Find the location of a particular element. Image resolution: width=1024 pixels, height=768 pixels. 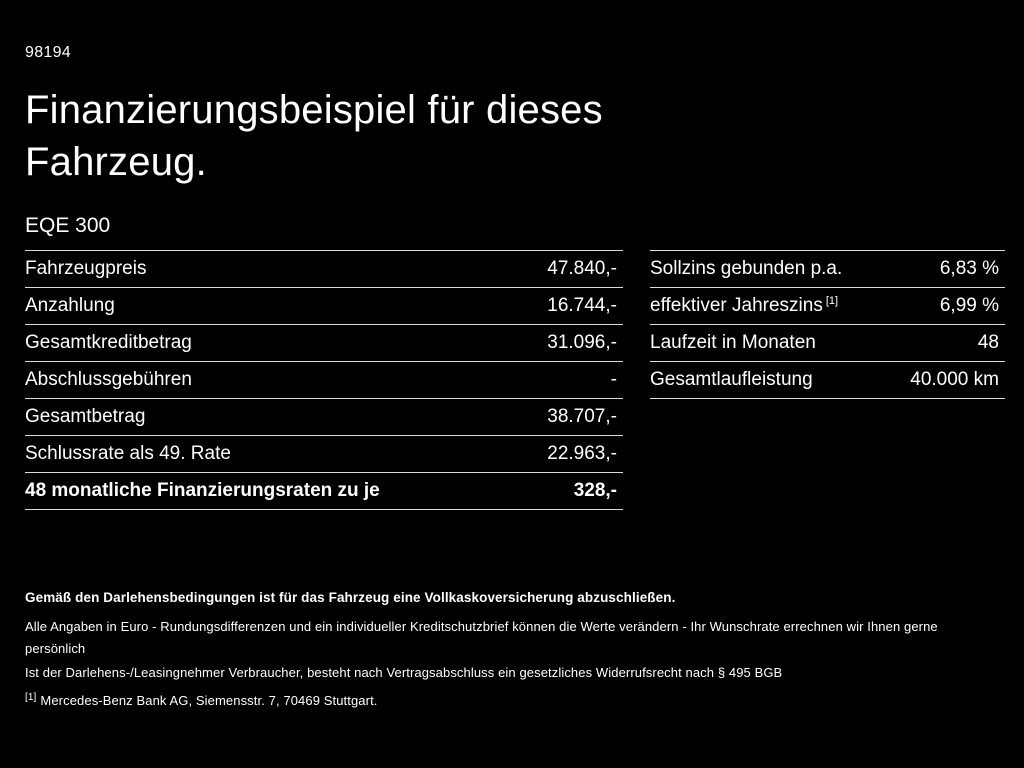

row-label: Fahrzeugpreis is located at coordinates (86, 268).